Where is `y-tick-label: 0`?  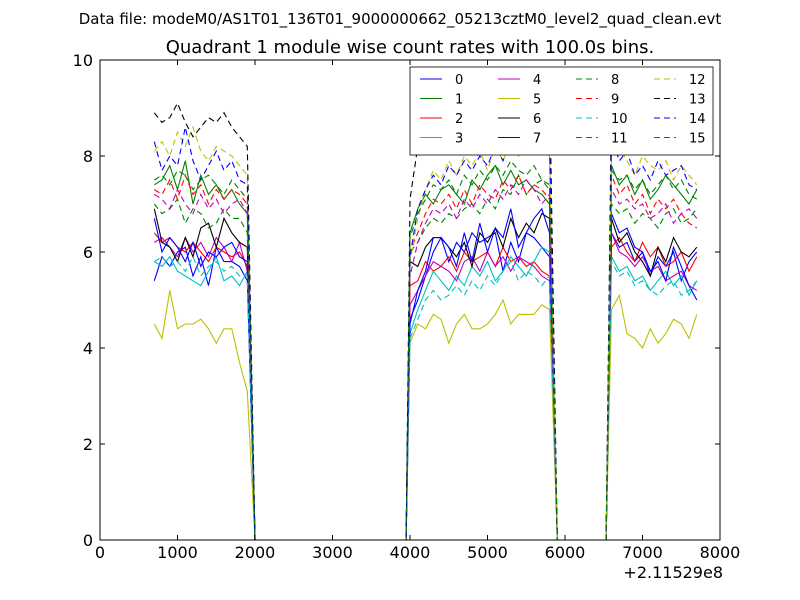
y-tick-label: 0 is located at coordinates (88, 540).